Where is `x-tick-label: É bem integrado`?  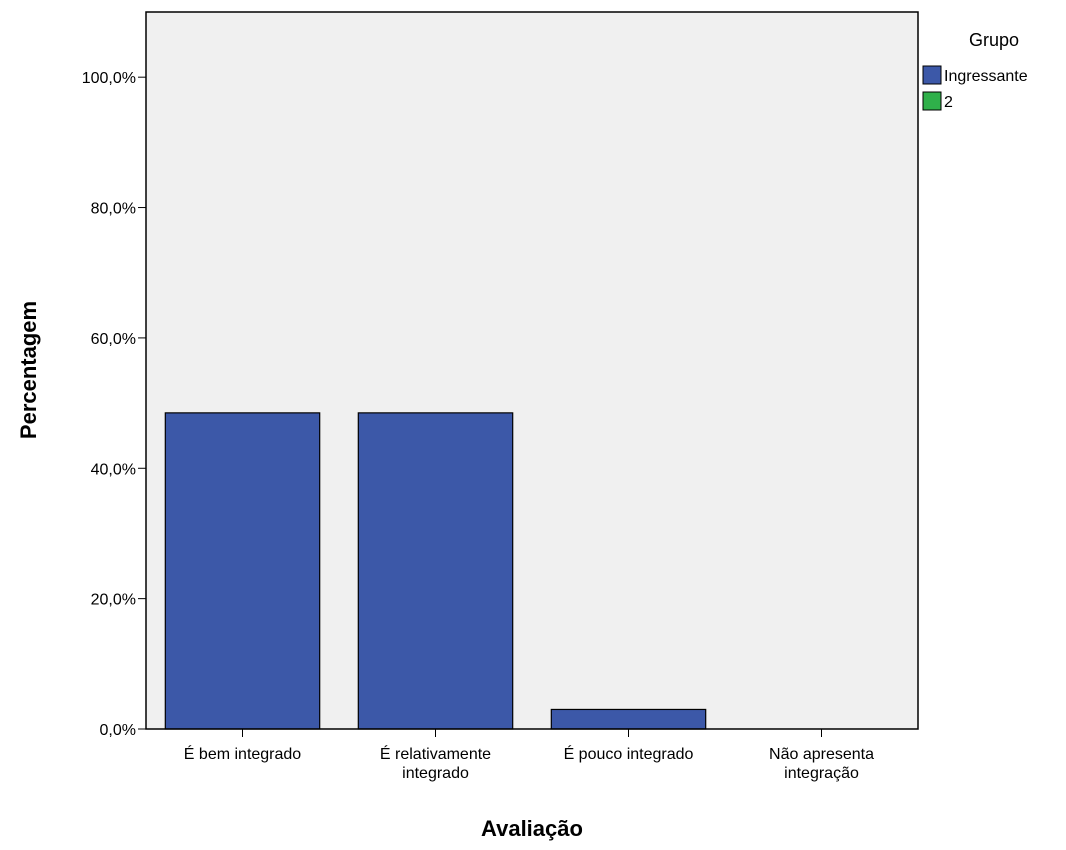
x-tick-label: É bem integrado is located at coordinates (243, 753).